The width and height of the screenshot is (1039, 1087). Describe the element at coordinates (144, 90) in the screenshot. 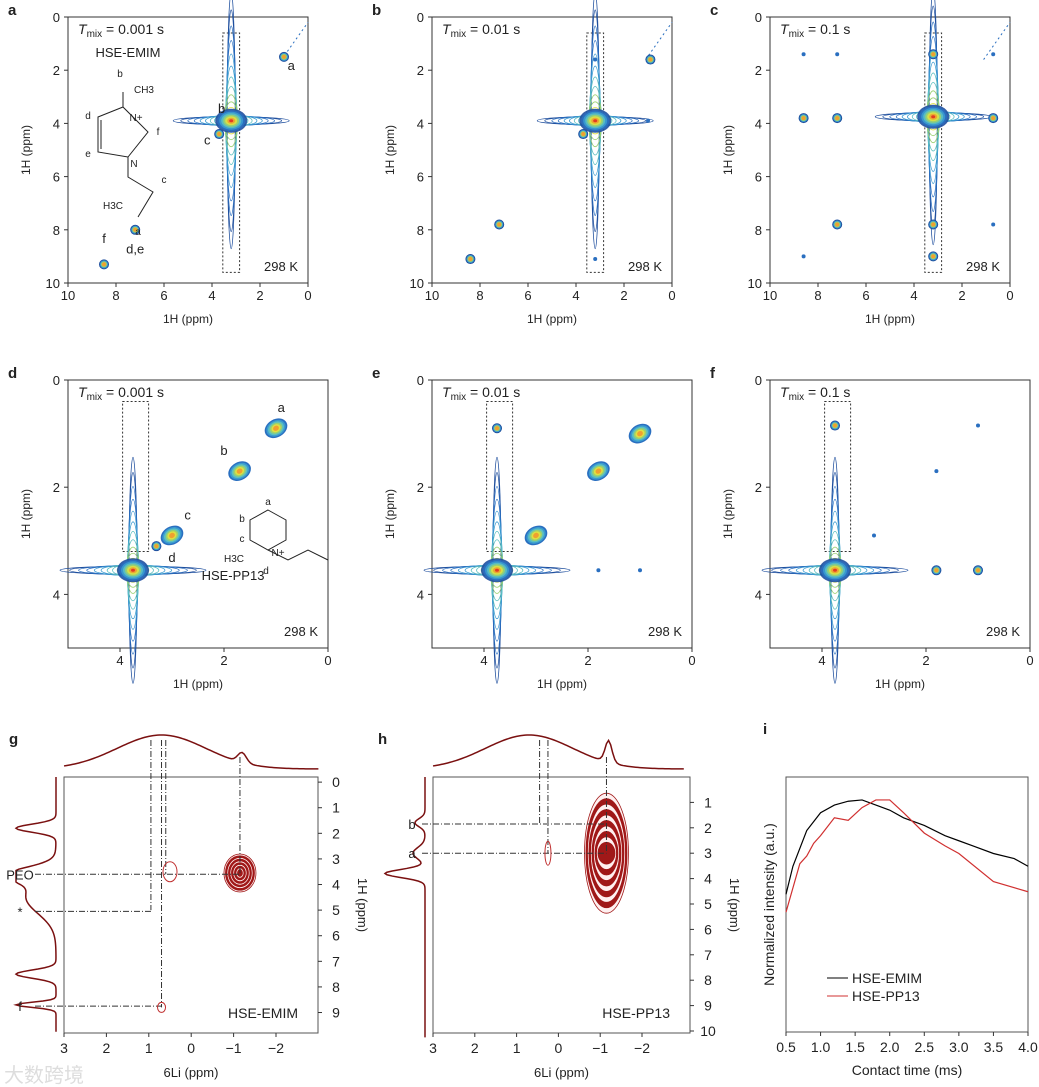

I see `structure-label: CH3` at that location.